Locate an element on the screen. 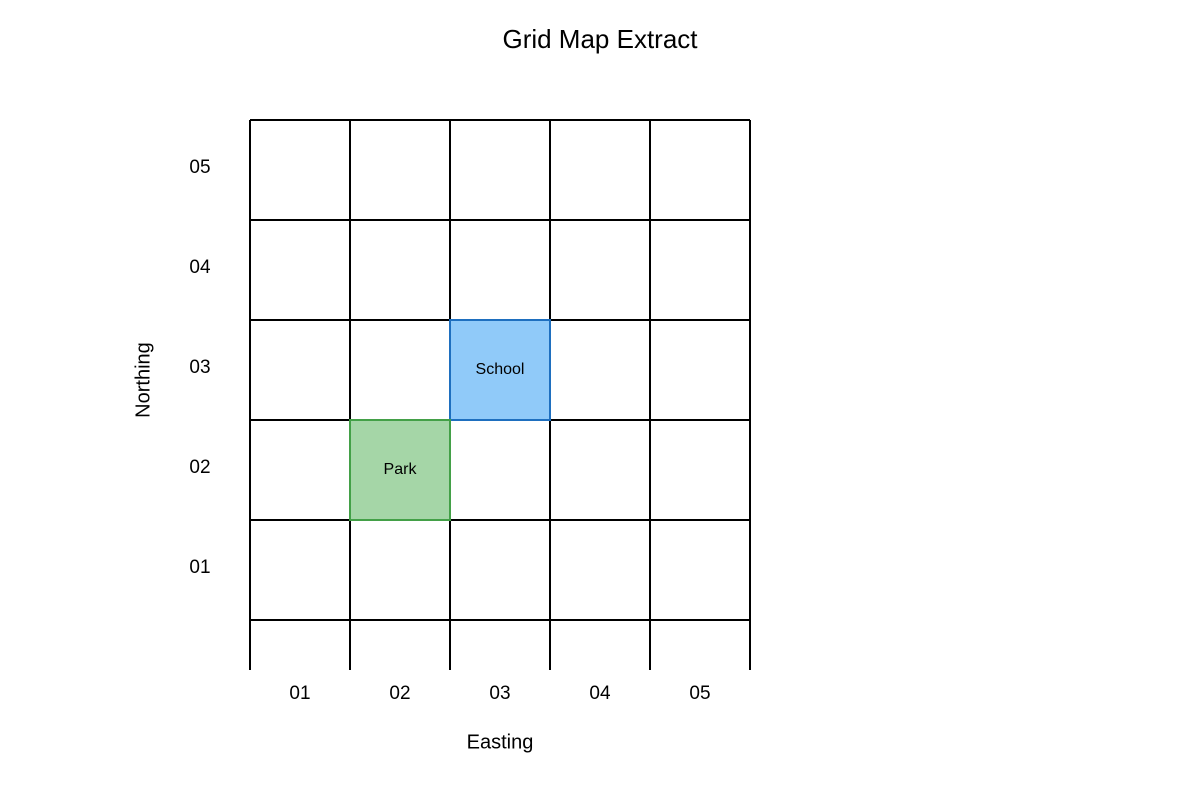 The height and width of the screenshot is (800, 1200). easting-label: 02 is located at coordinates (399, 693).